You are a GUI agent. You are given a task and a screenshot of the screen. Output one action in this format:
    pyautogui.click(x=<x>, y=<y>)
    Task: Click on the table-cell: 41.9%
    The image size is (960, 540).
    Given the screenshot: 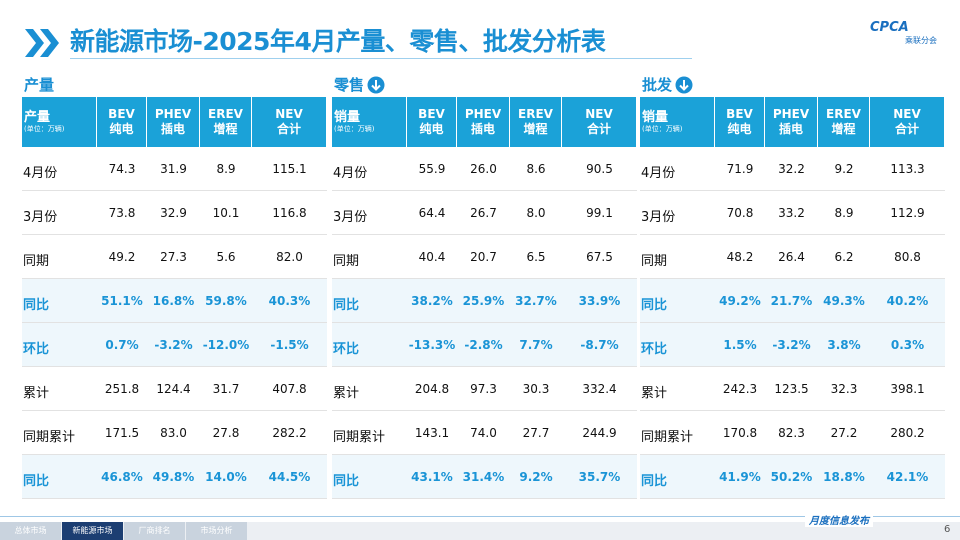 What is the action you would take?
    pyautogui.click(x=740, y=477)
    